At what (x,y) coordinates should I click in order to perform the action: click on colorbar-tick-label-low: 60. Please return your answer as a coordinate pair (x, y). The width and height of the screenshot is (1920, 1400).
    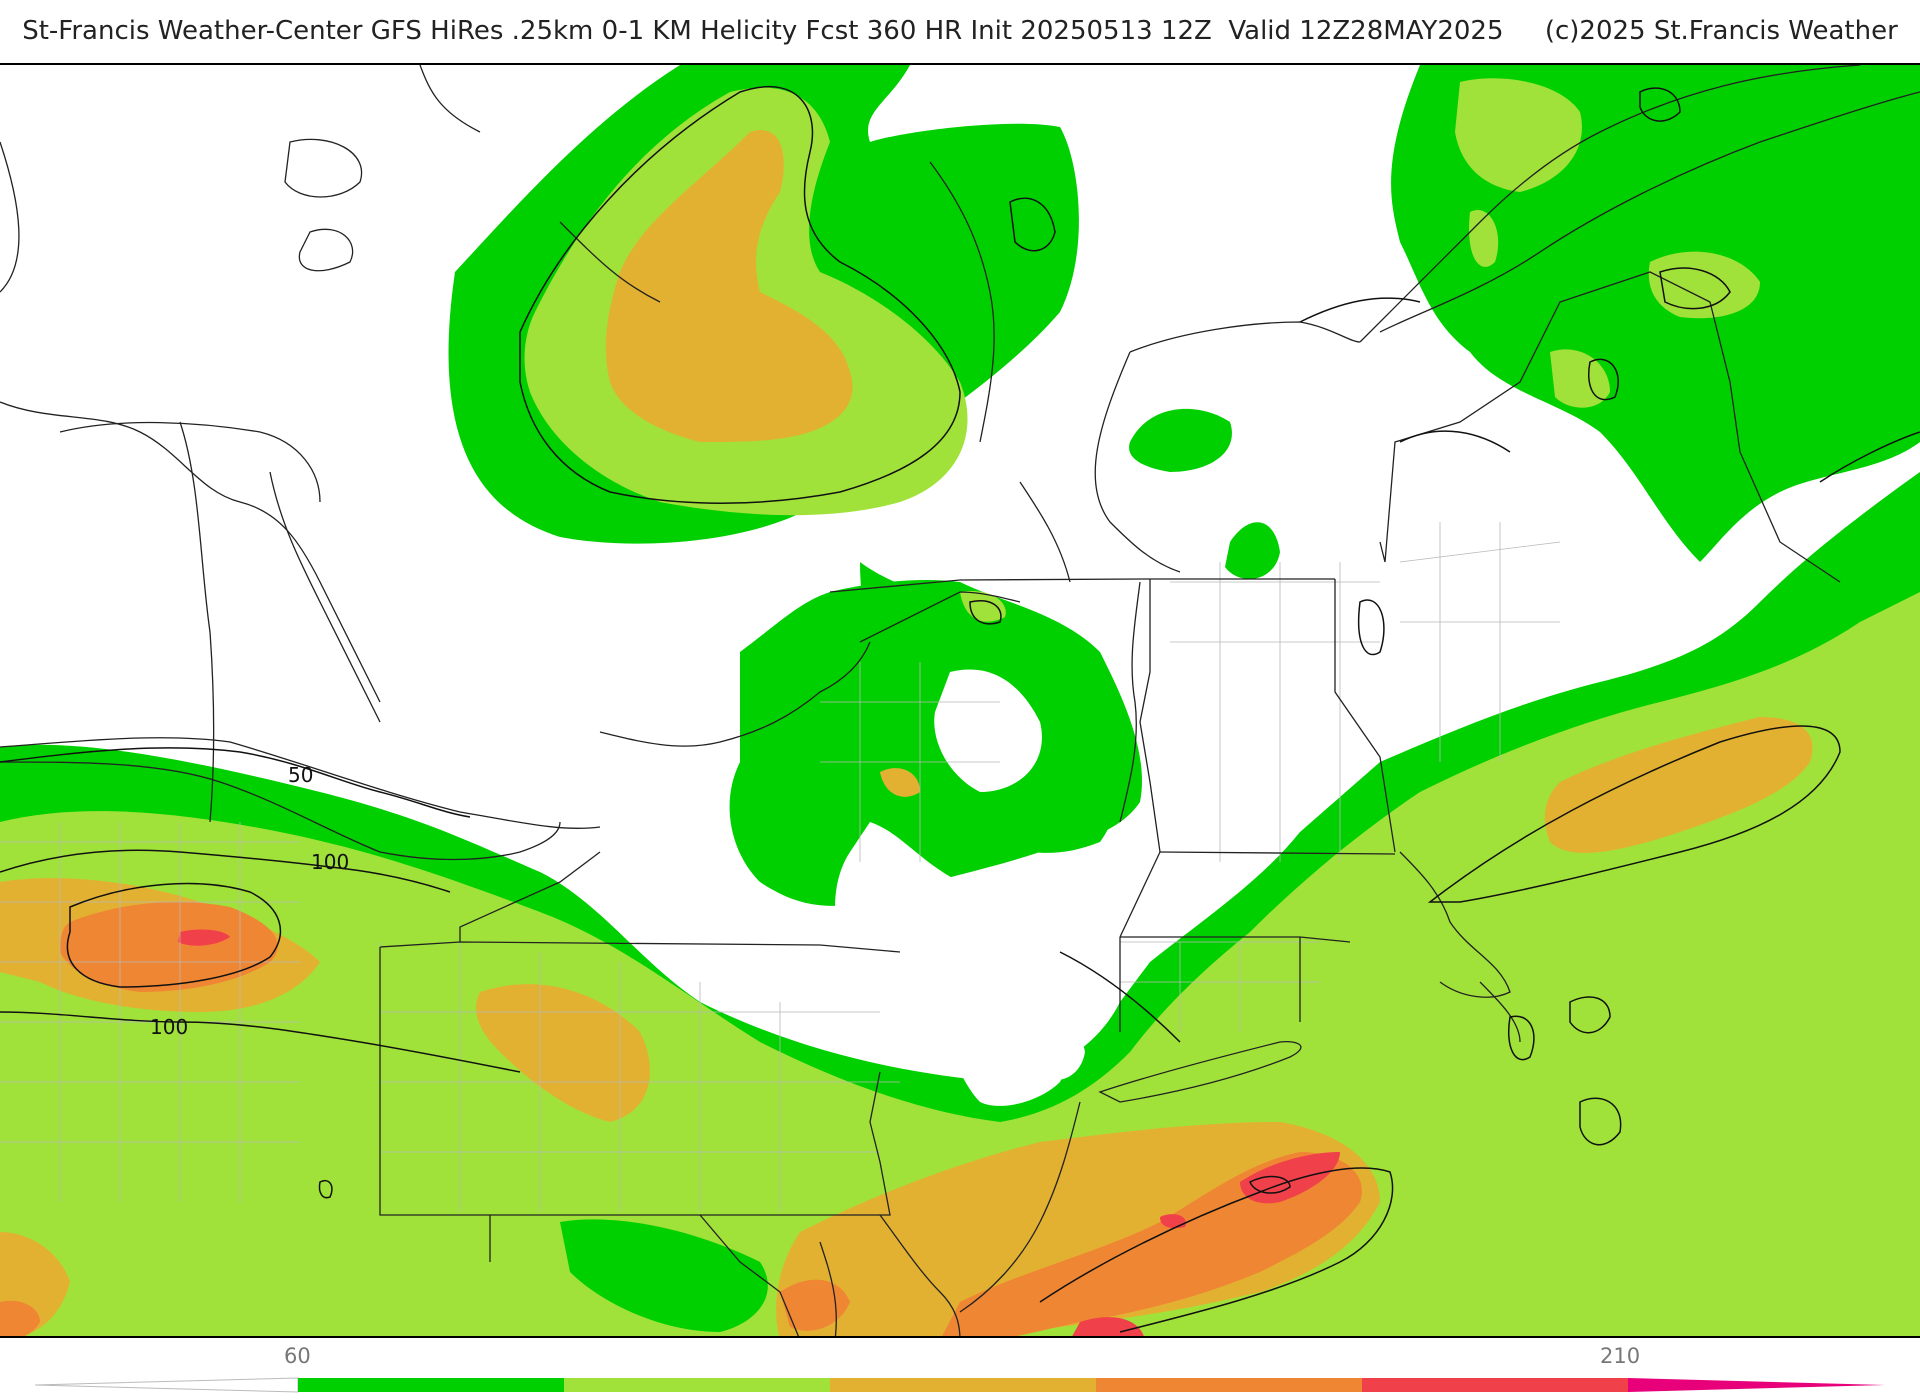
    Looking at the image, I should click on (297, 1356).